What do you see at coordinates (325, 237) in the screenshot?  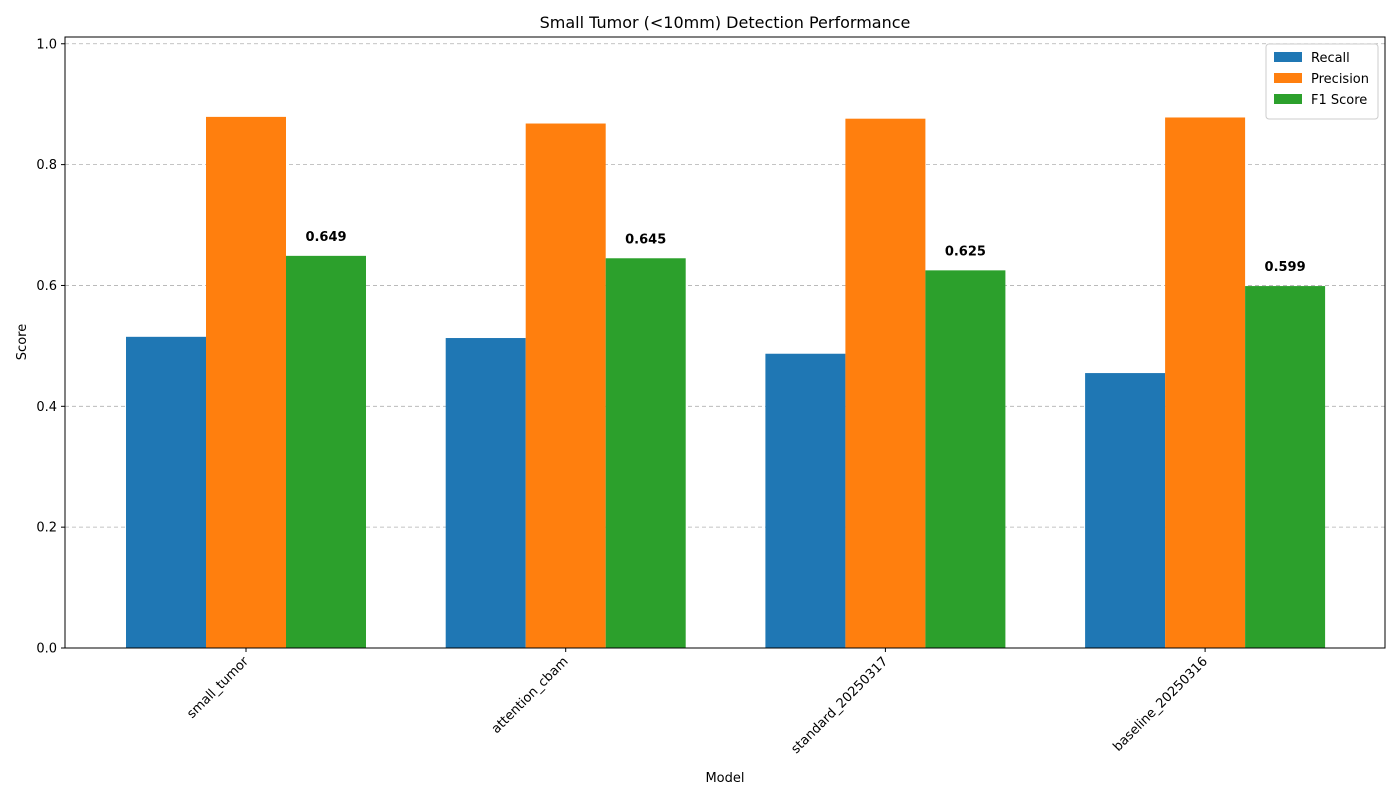 I see `data-label: 0.649` at bounding box center [325, 237].